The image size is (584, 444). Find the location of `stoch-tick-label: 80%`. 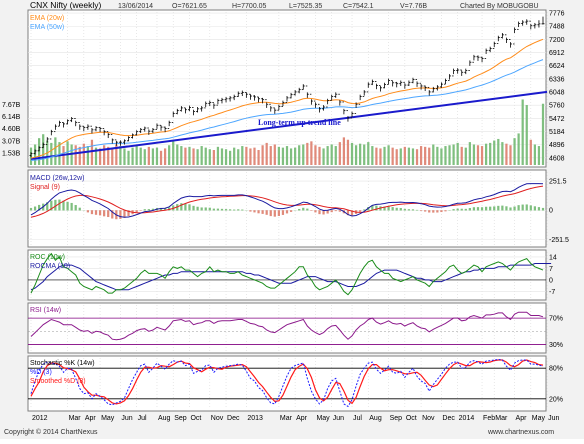

stoch-tick-label: 80% is located at coordinates (556, 369).